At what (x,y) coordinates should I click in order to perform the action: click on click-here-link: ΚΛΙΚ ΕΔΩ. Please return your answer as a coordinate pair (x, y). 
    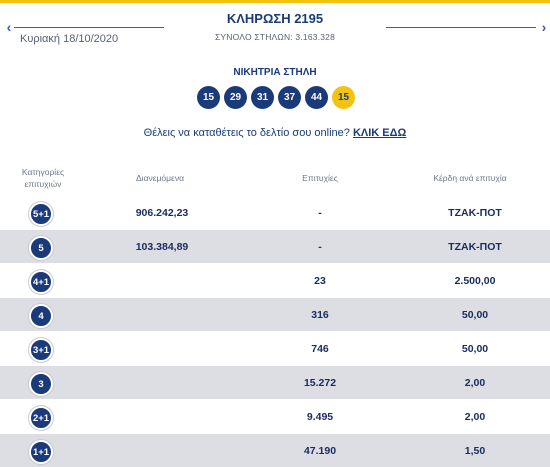
    Looking at the image, I should click on (379, 133).